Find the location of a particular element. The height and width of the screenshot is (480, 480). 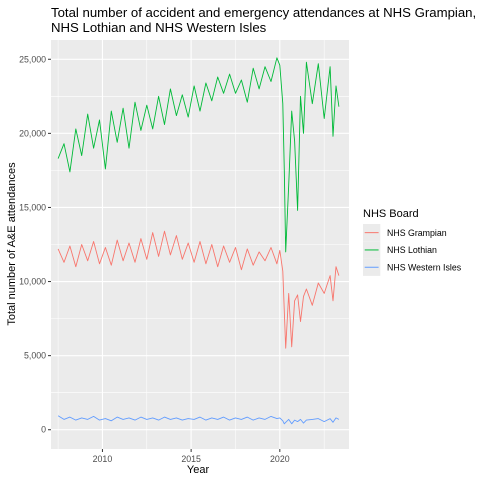

legend-label-1: NHS Lothian is located at coordinates (412, 250).